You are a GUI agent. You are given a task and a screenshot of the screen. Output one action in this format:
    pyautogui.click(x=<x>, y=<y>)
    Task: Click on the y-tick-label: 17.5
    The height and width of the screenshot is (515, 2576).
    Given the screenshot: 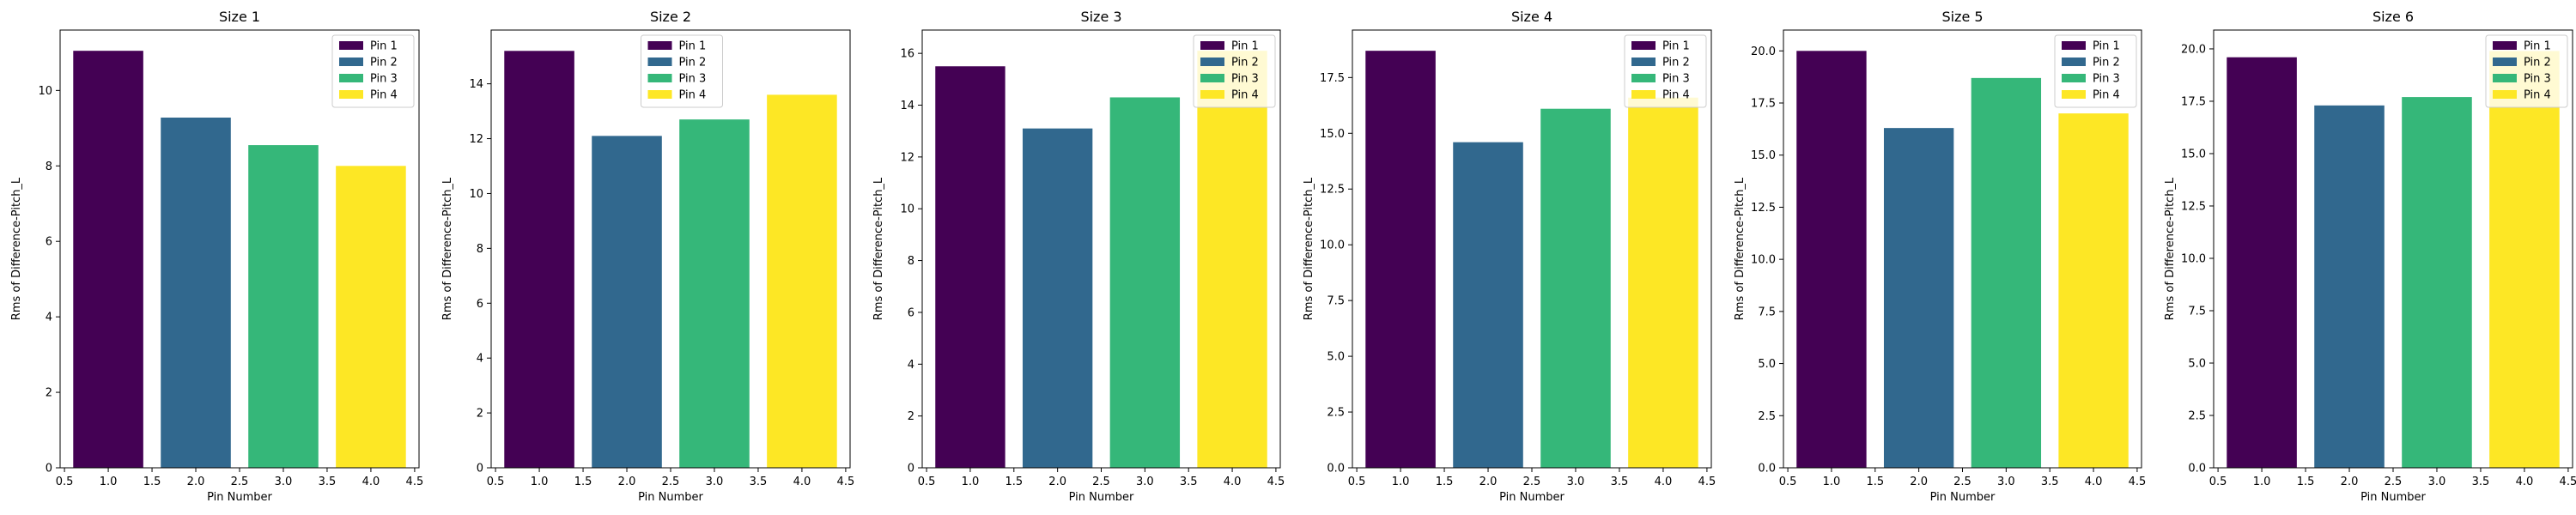 What is the action you would take?
    pyautogui.click(x=1763, y=104)
    